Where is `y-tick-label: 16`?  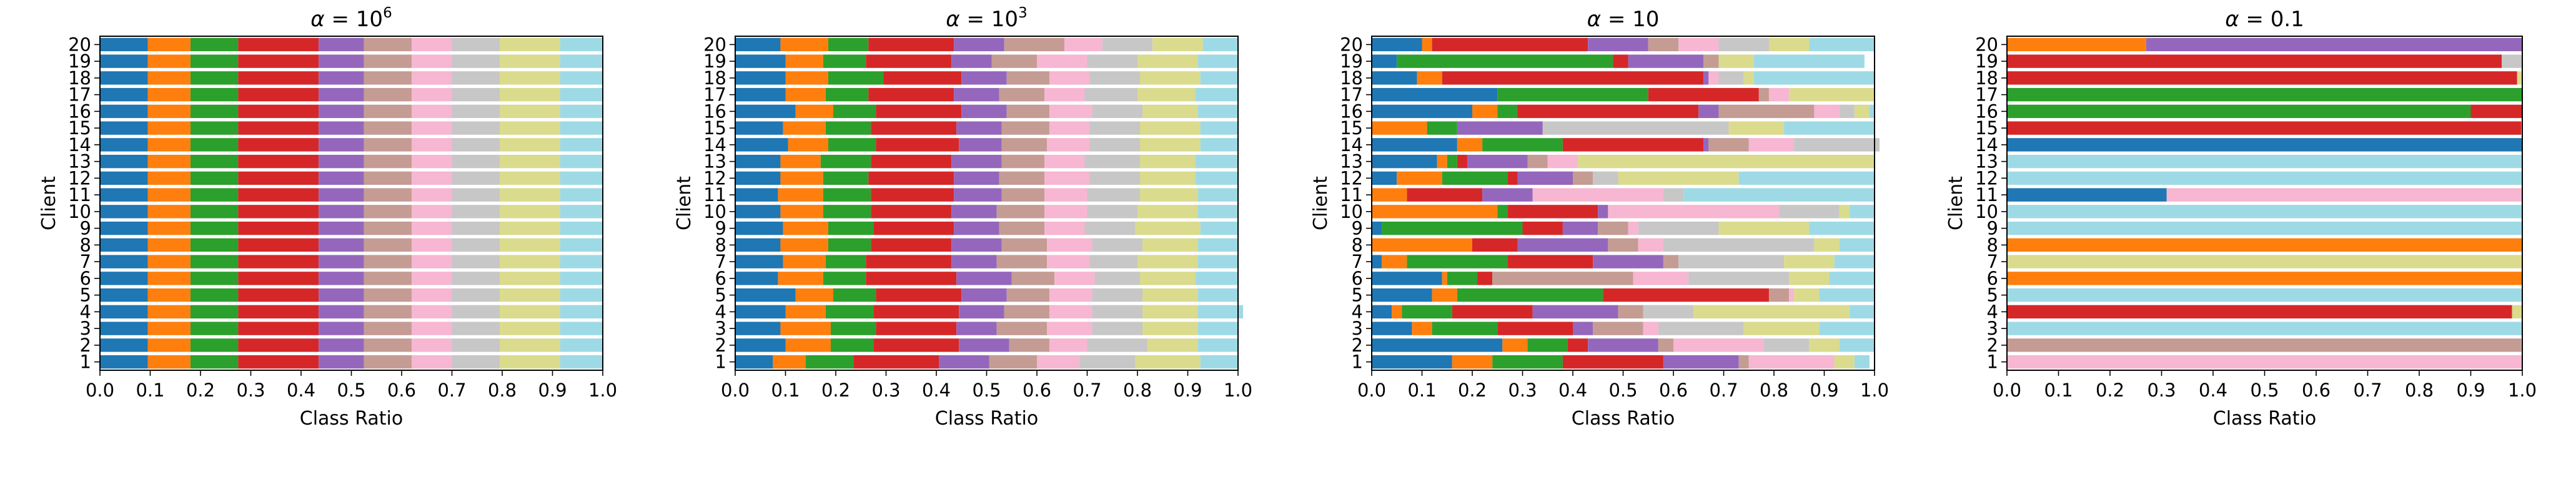
y-tick-label: 16 is located at coordinates (1986, 111).